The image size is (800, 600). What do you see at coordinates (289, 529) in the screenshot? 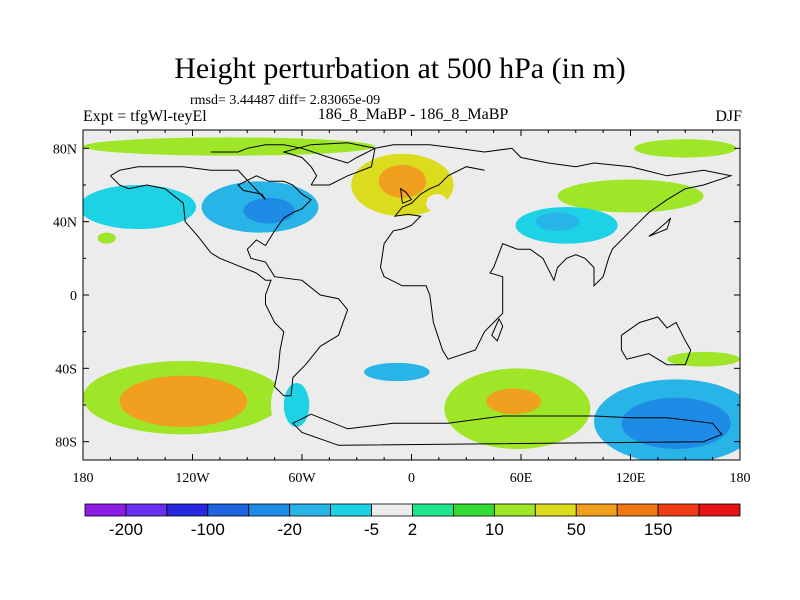
I see `colorbar-tick-label: -20` at bounding box center [289, 529].